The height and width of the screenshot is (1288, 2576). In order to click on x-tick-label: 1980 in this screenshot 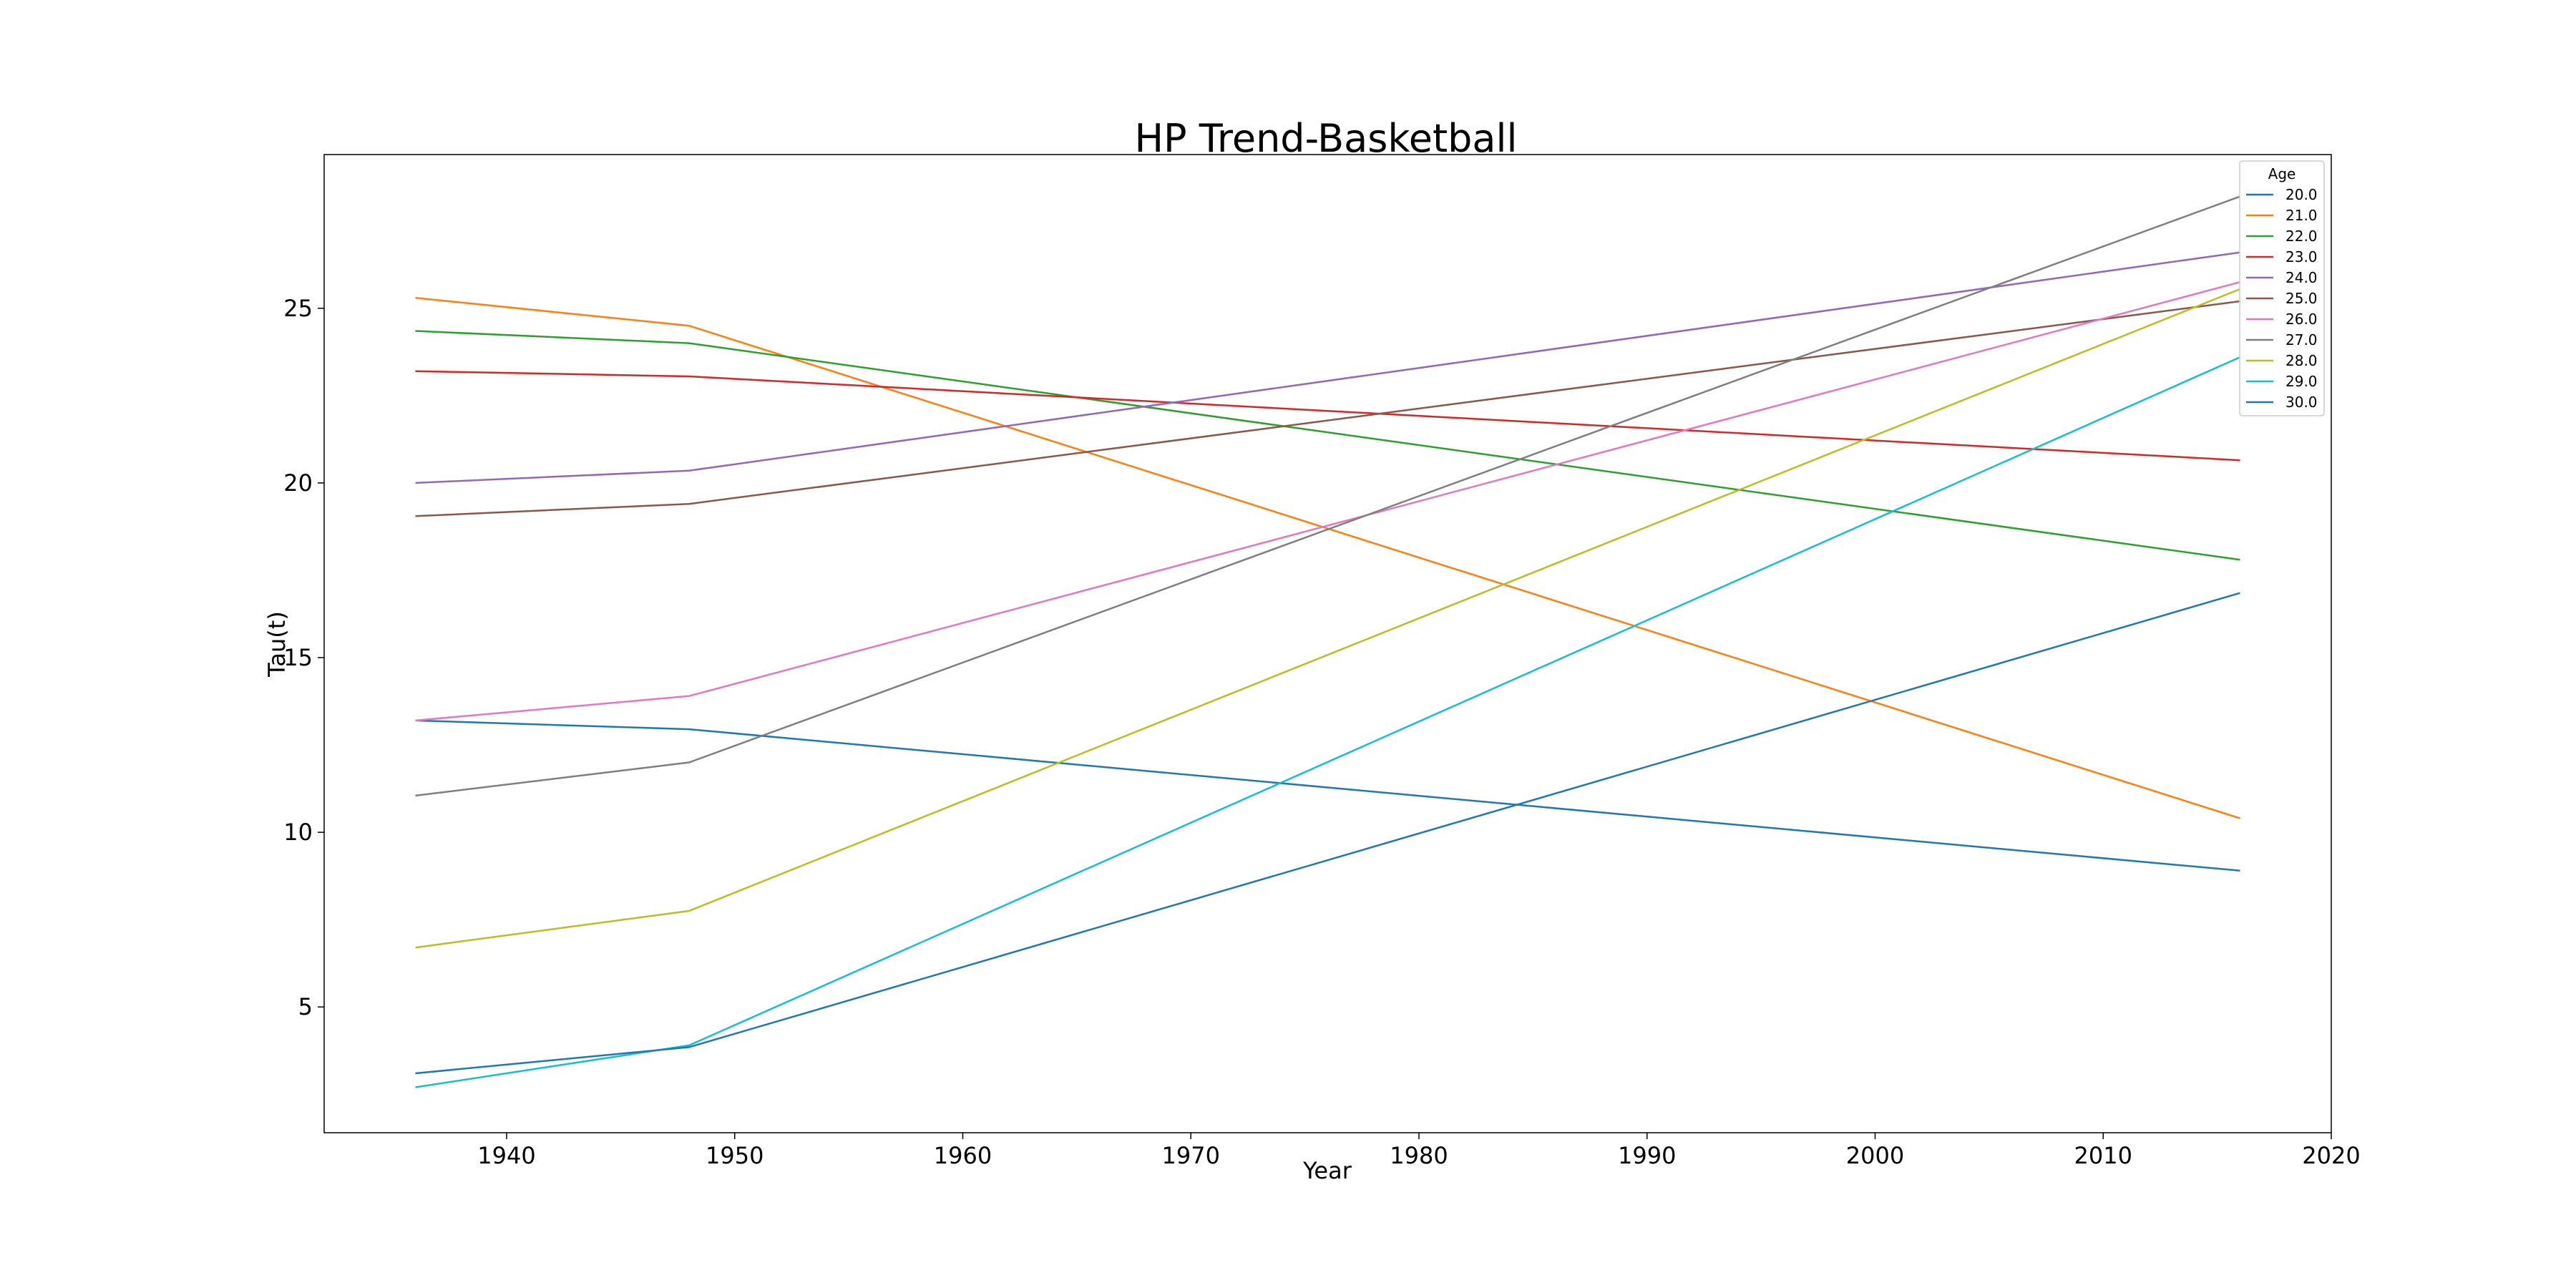, I will do `click(1419, 1155)`.